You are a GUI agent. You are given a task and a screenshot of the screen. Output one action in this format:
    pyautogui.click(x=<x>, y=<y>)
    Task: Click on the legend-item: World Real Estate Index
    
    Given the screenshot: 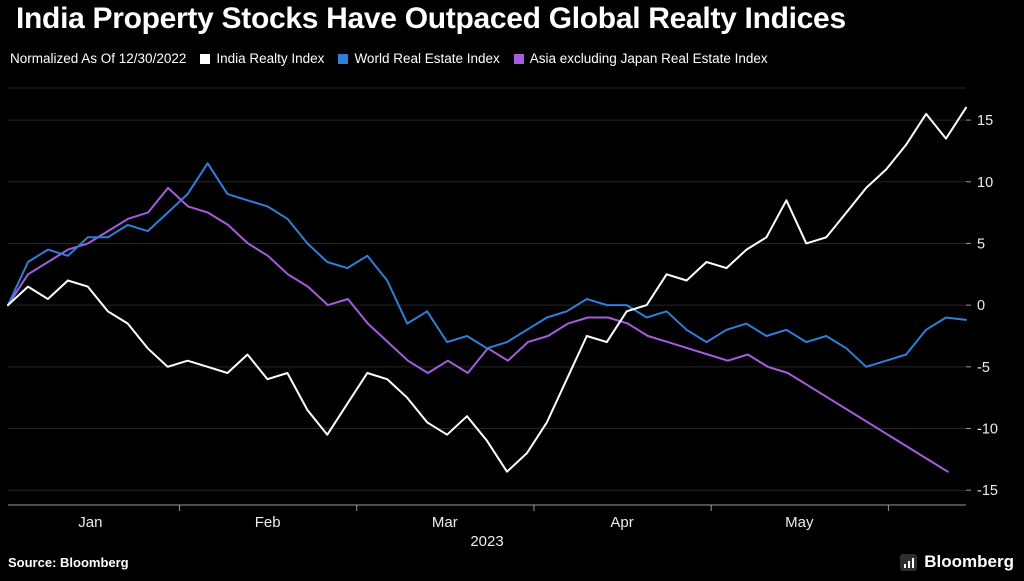 What is the action you would take?
    pyautogui.click(x=419, y=58)
    